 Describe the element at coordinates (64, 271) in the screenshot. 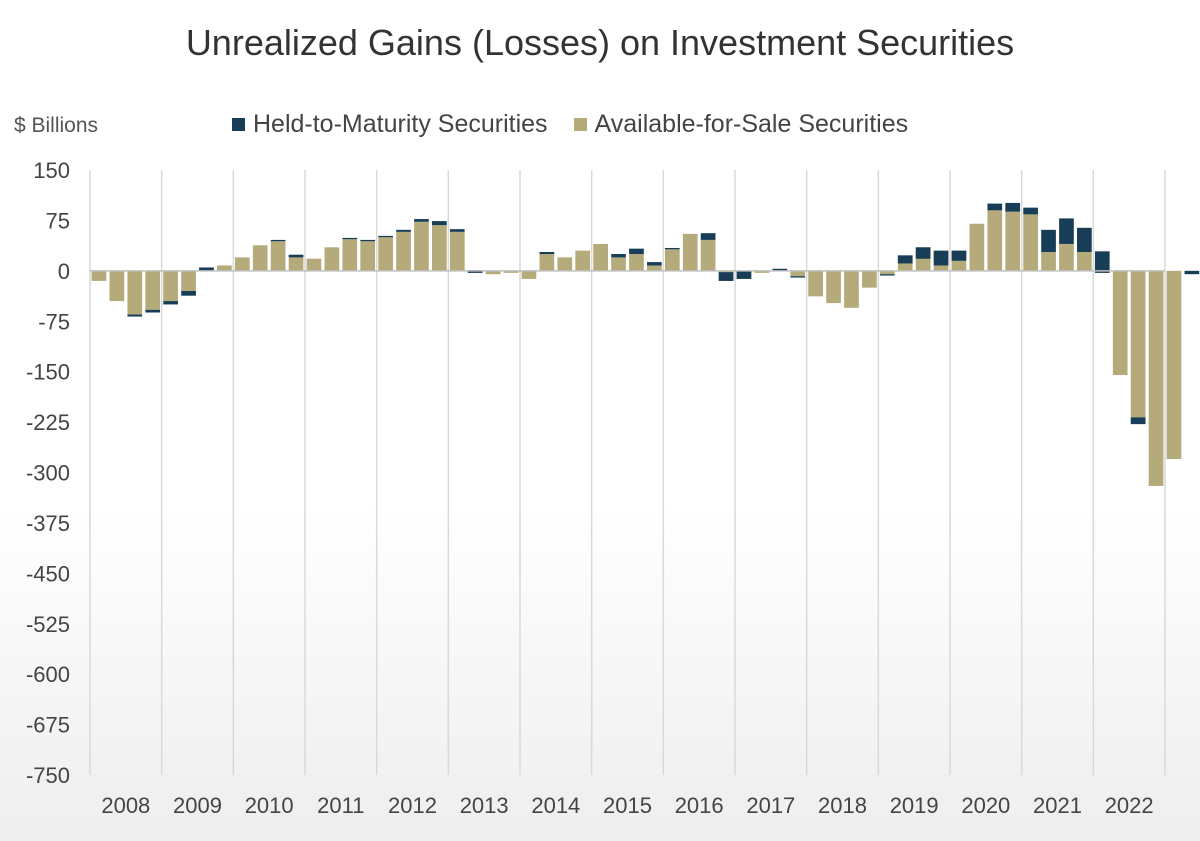

I see `y-tick-label: 0` at that location.